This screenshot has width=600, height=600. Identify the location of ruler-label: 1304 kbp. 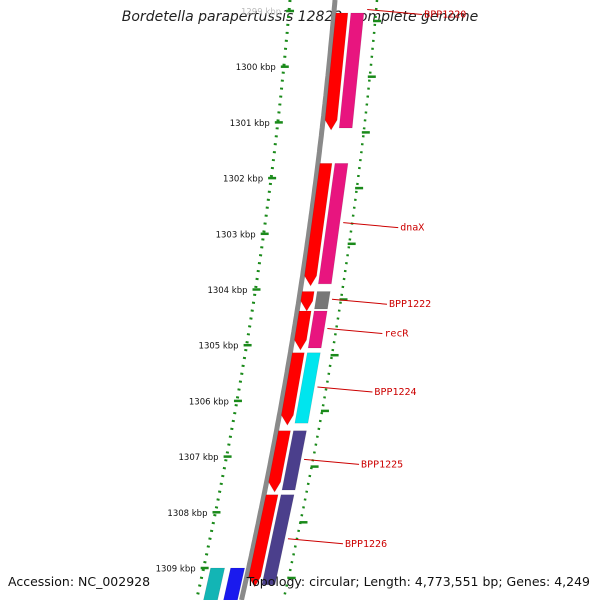
(227, 291).